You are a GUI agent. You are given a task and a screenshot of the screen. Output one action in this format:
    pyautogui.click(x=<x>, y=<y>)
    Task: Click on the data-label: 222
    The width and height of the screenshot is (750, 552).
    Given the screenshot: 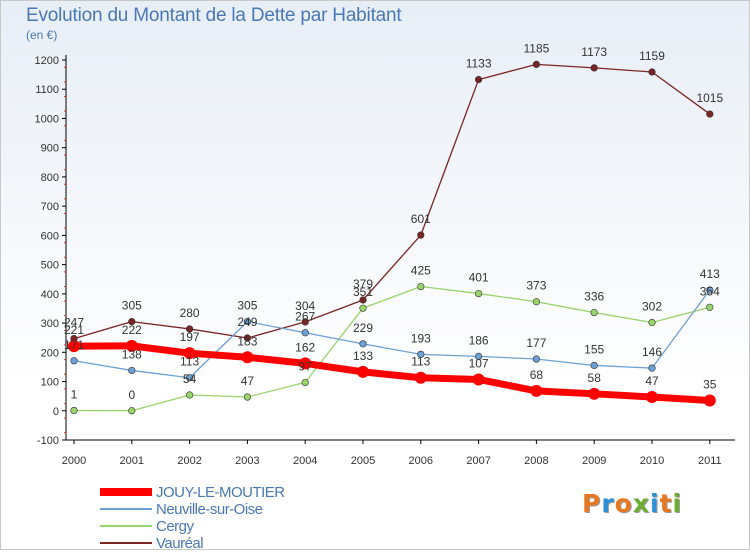 What is the action you would take?
    pyautogui.click(x=132, y=330)
    